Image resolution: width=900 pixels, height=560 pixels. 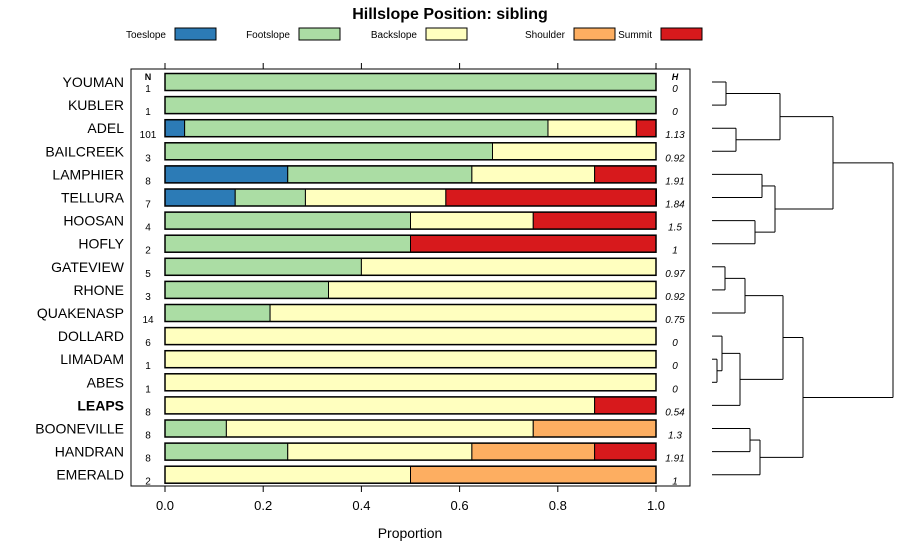 I want to click on bar-segment-tellura-toeslope, so click(x=200, y=197).